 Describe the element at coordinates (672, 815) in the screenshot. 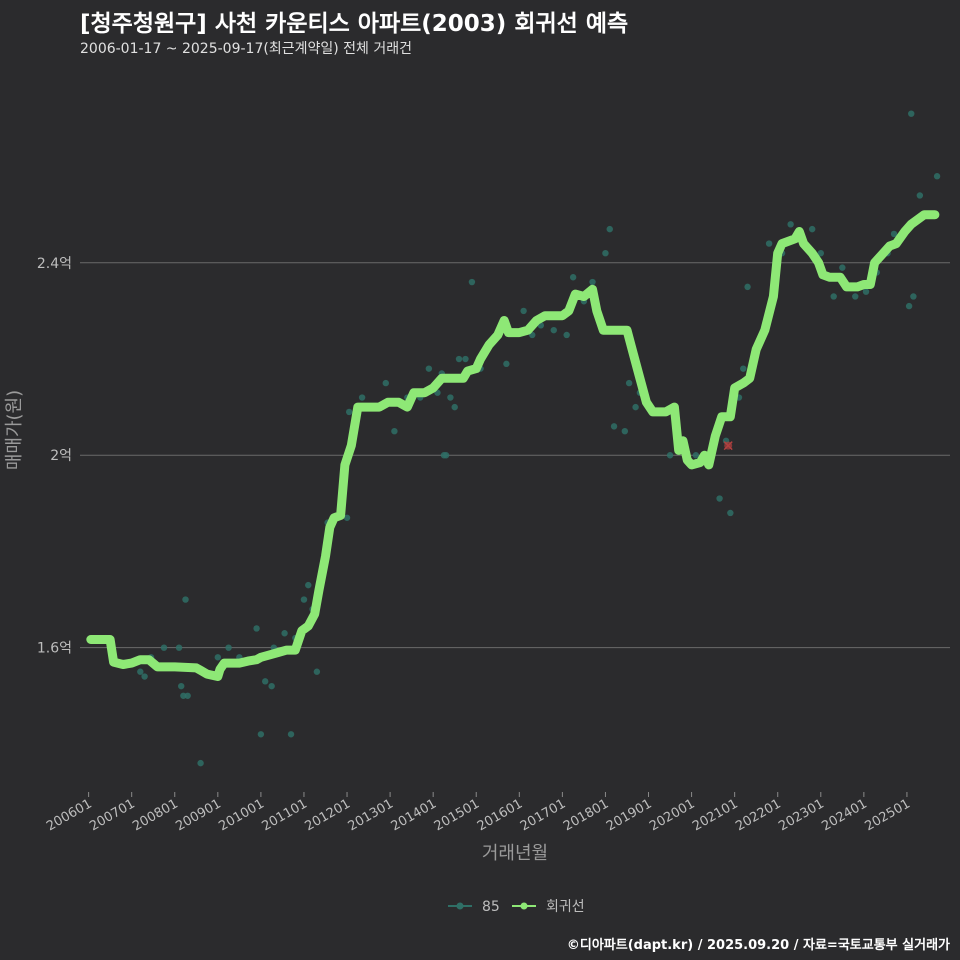

I see `x-tick-label: 202001` at that location.